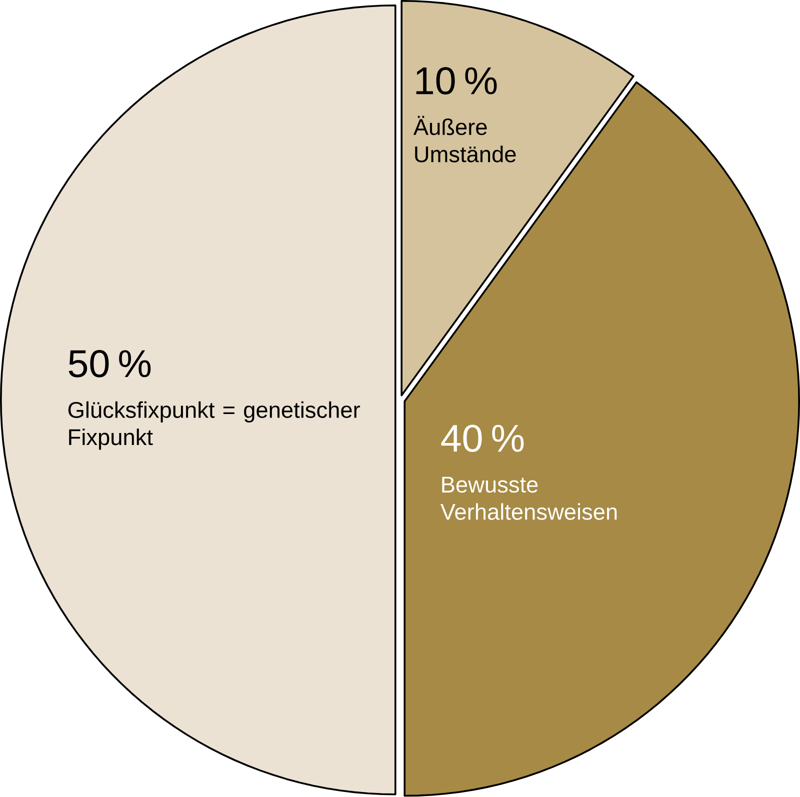 This screenshot has width=800, height=797. Describe the element at coordinates (528, 498) in the screenshot. I see `slice-label: Bewusste Verhaltensweisen` at that location.